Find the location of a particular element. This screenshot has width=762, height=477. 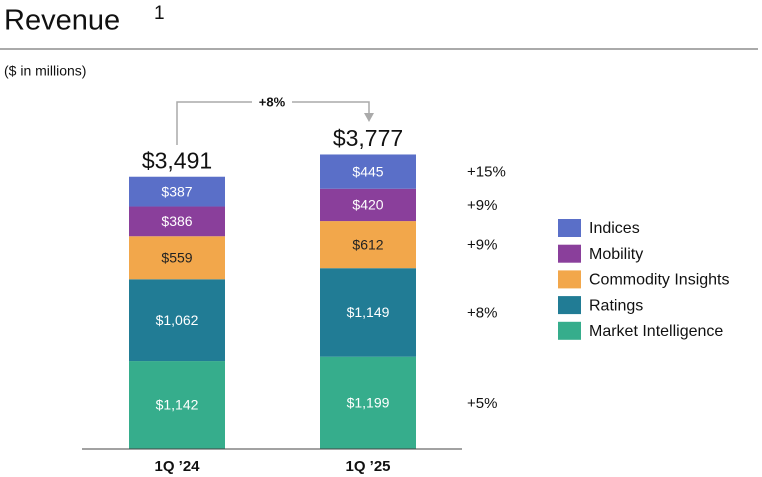

total-label: $3,491 is located at coordinates (177, 160).